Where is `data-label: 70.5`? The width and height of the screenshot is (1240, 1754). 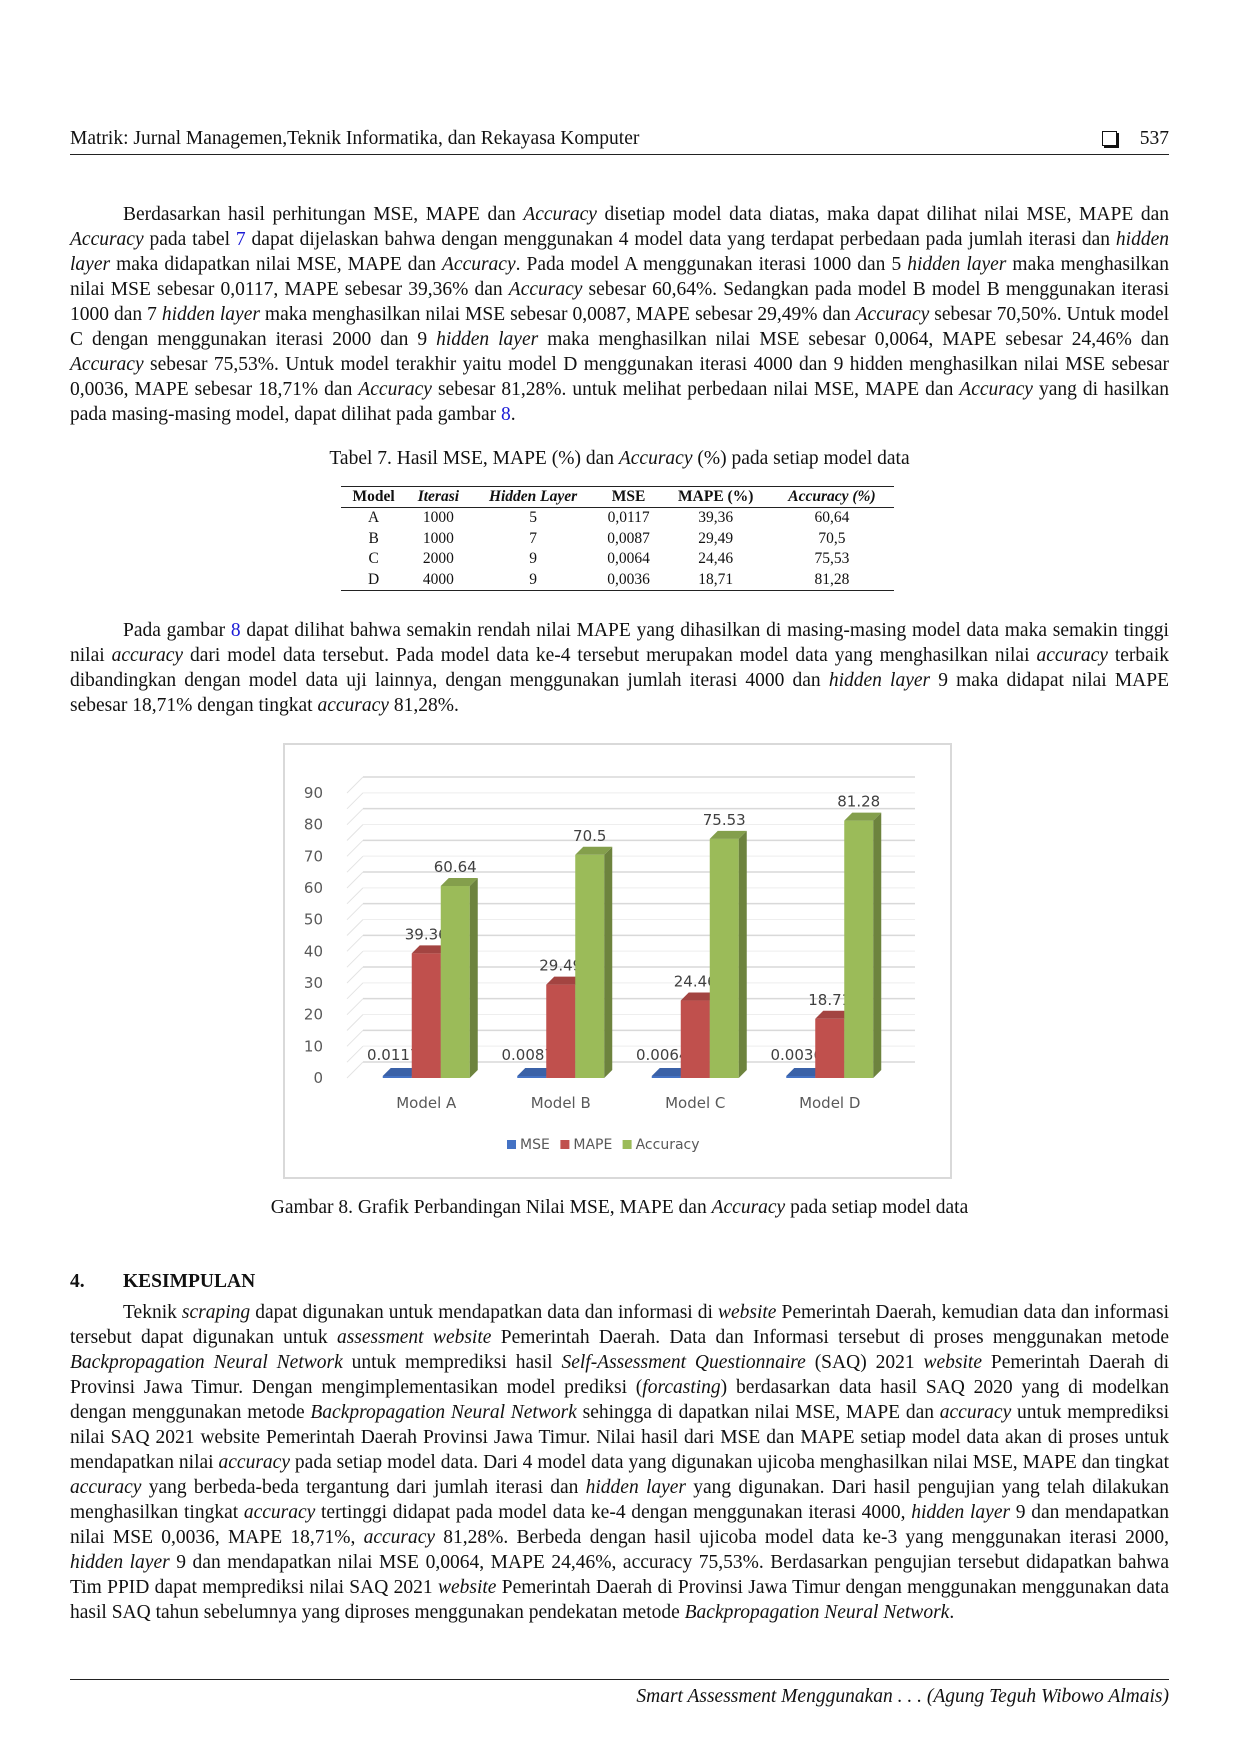
data-label: 70.5 is located at coordinates (589, 836).